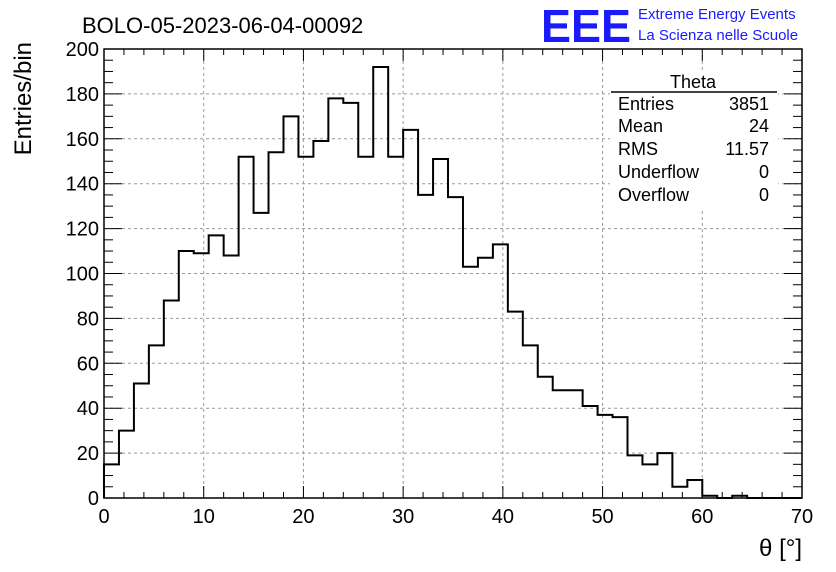 Image resolution: width=836 pixels, height=572 pixels. I want to click on logo-line1: Extreme Energy Events, so click(717, 14).